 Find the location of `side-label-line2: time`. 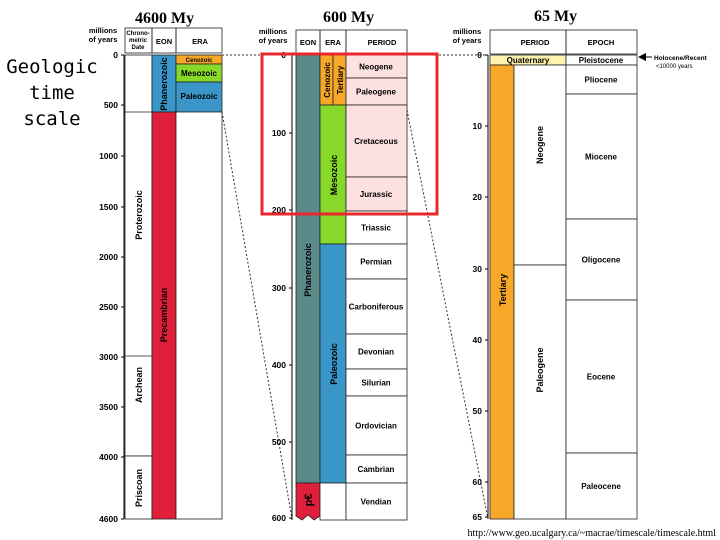

side-label-line2: time is located at coordinates (52, 93).